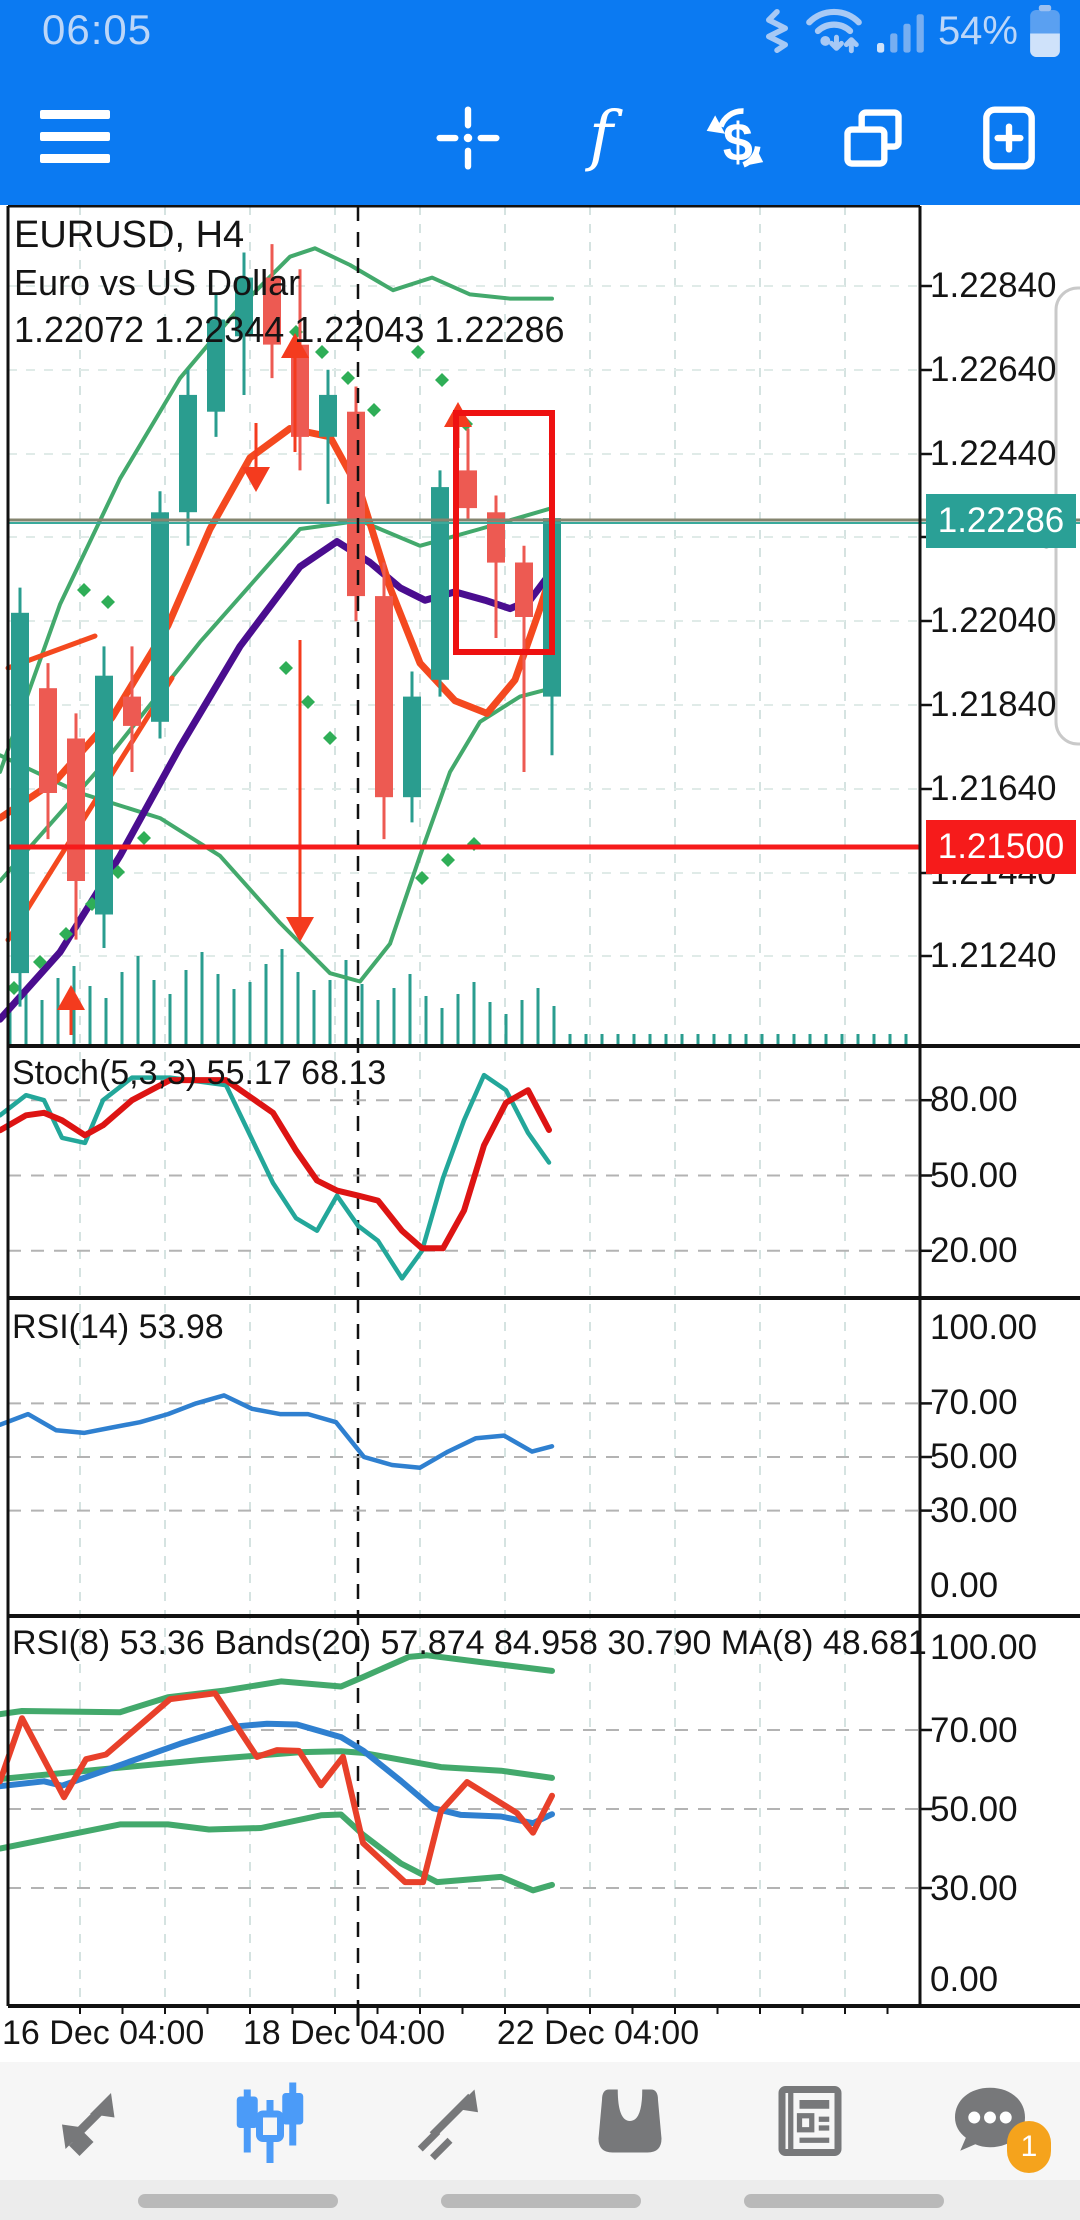  What do you see at coordinates (776, 31) in the screenshot?
I see `vibrate-icon` at bounding box center [776, 31].